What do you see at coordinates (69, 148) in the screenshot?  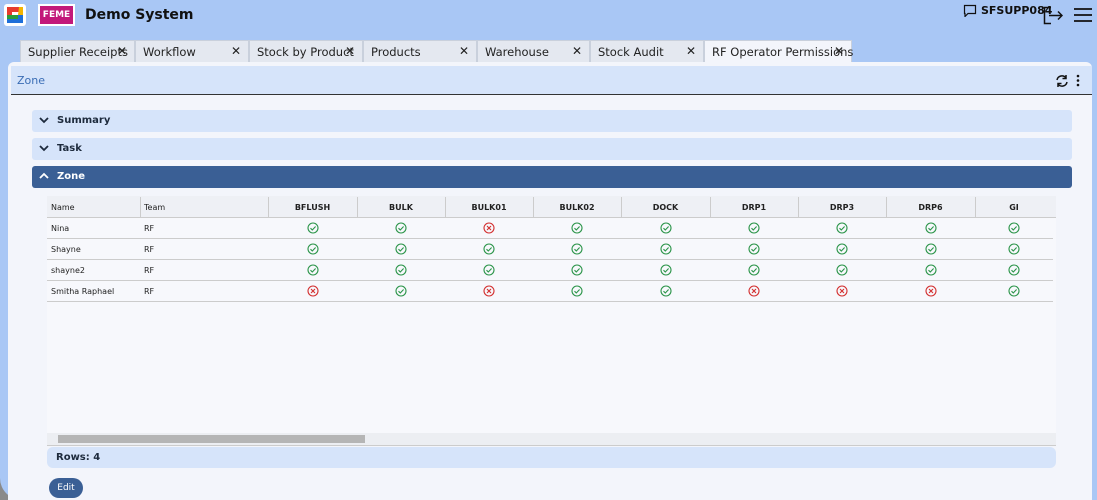 I see `section-title: Task` at bounding box center [69, 148].